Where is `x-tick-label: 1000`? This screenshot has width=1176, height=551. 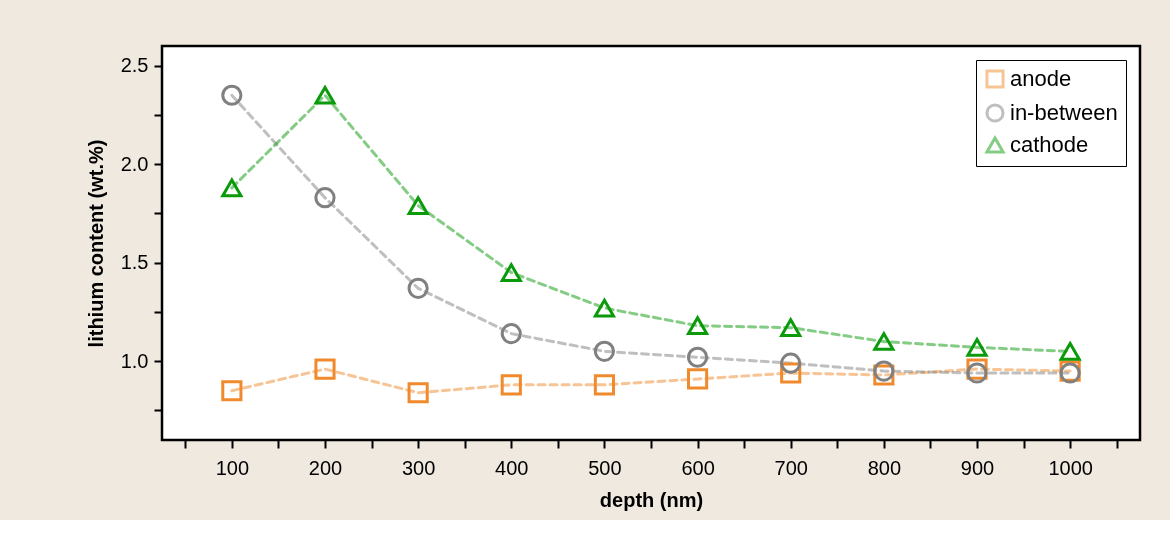 x-tick-label: 1000 is located at coordinates (1070, 467).